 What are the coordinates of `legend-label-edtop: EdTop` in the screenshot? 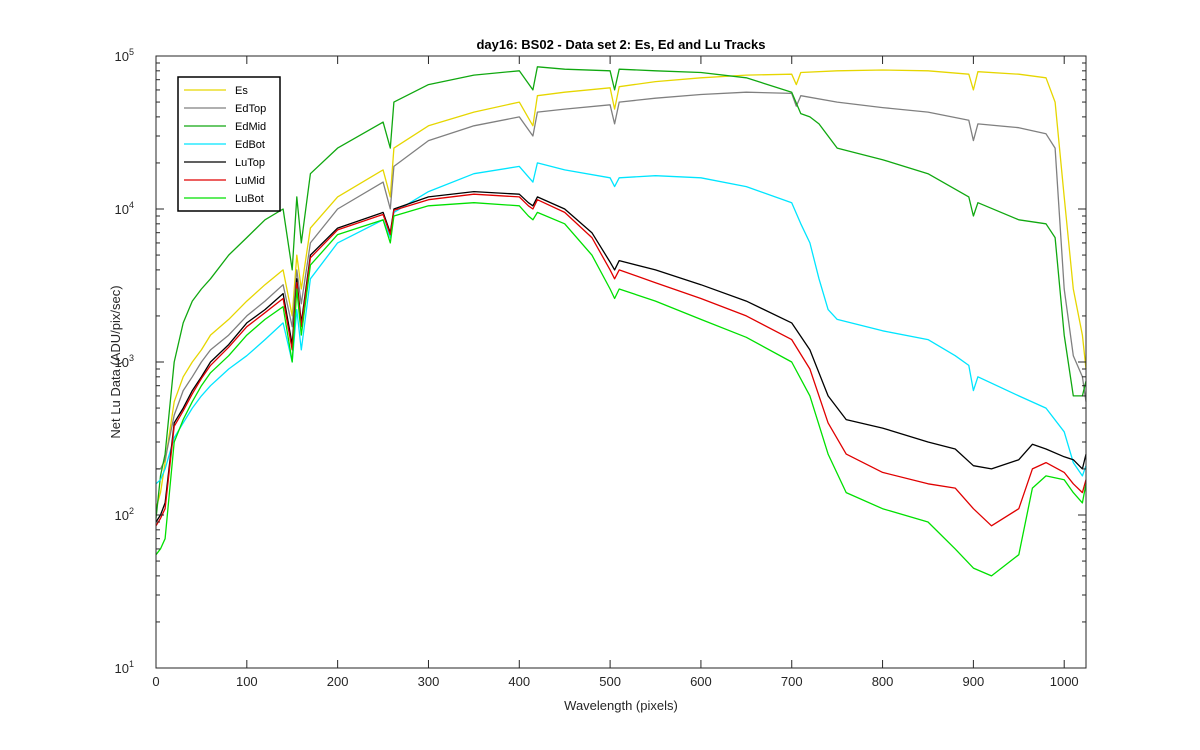 It's located at (250, 109).